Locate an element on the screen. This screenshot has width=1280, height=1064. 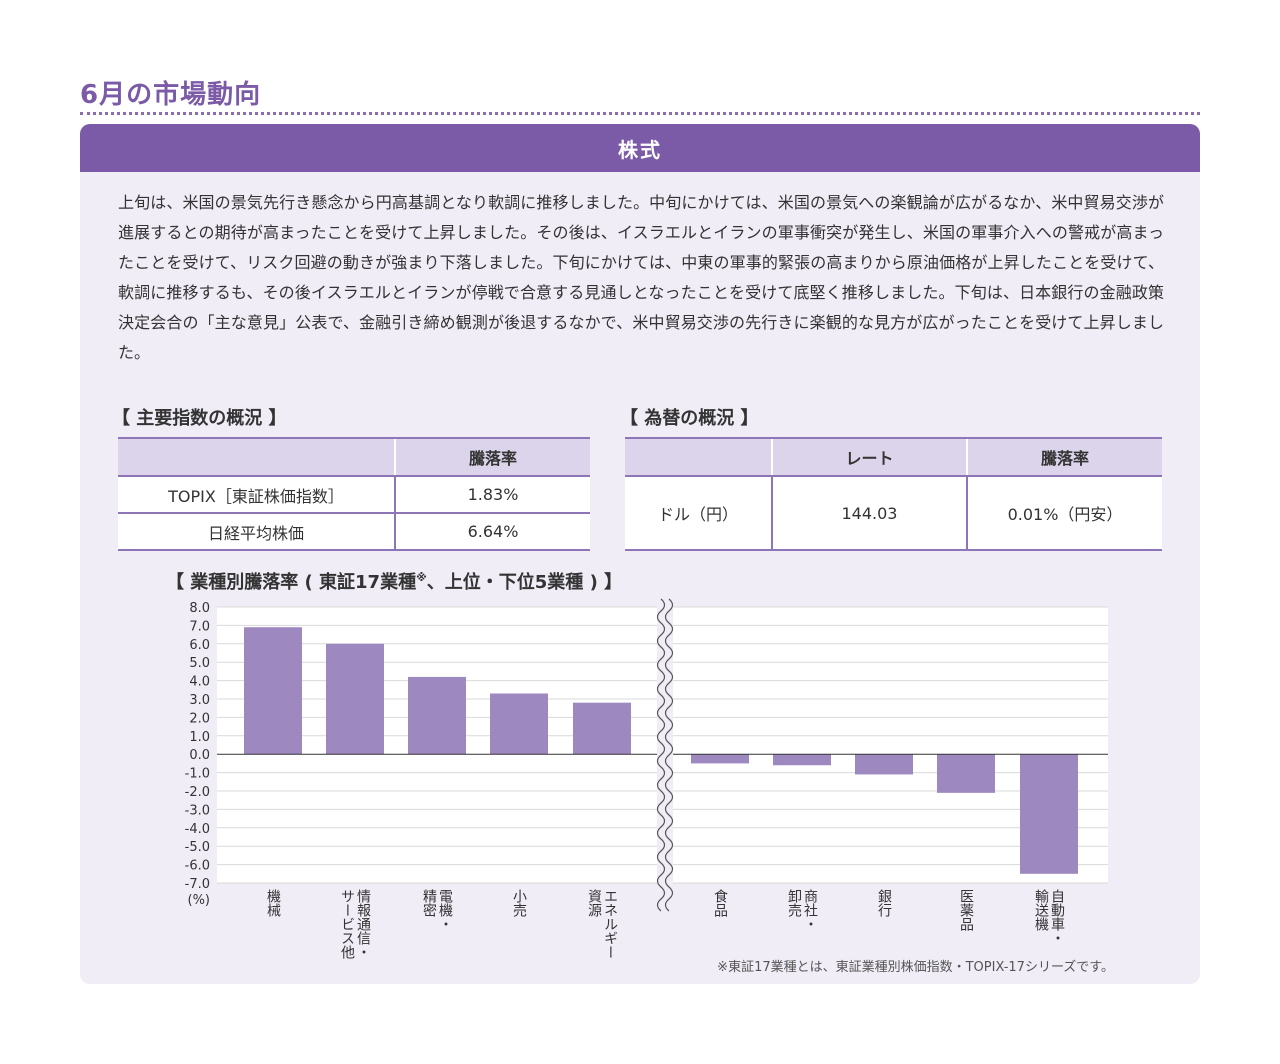
chart-title-main: 【 業種別騰落率 ( 東証17業種 is located at coordinates (291, 582).